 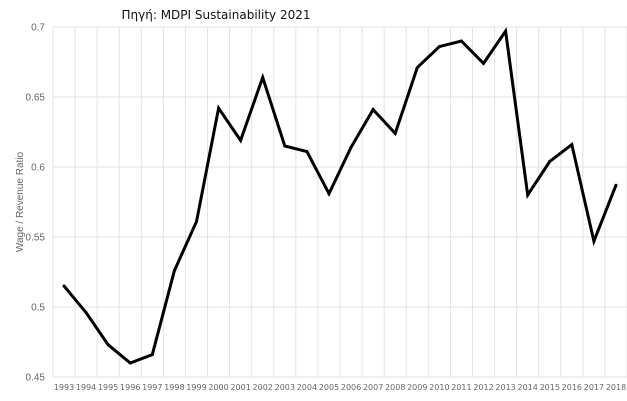 I want to click on x-tick-label: 2005, so click(x=329, y=387).